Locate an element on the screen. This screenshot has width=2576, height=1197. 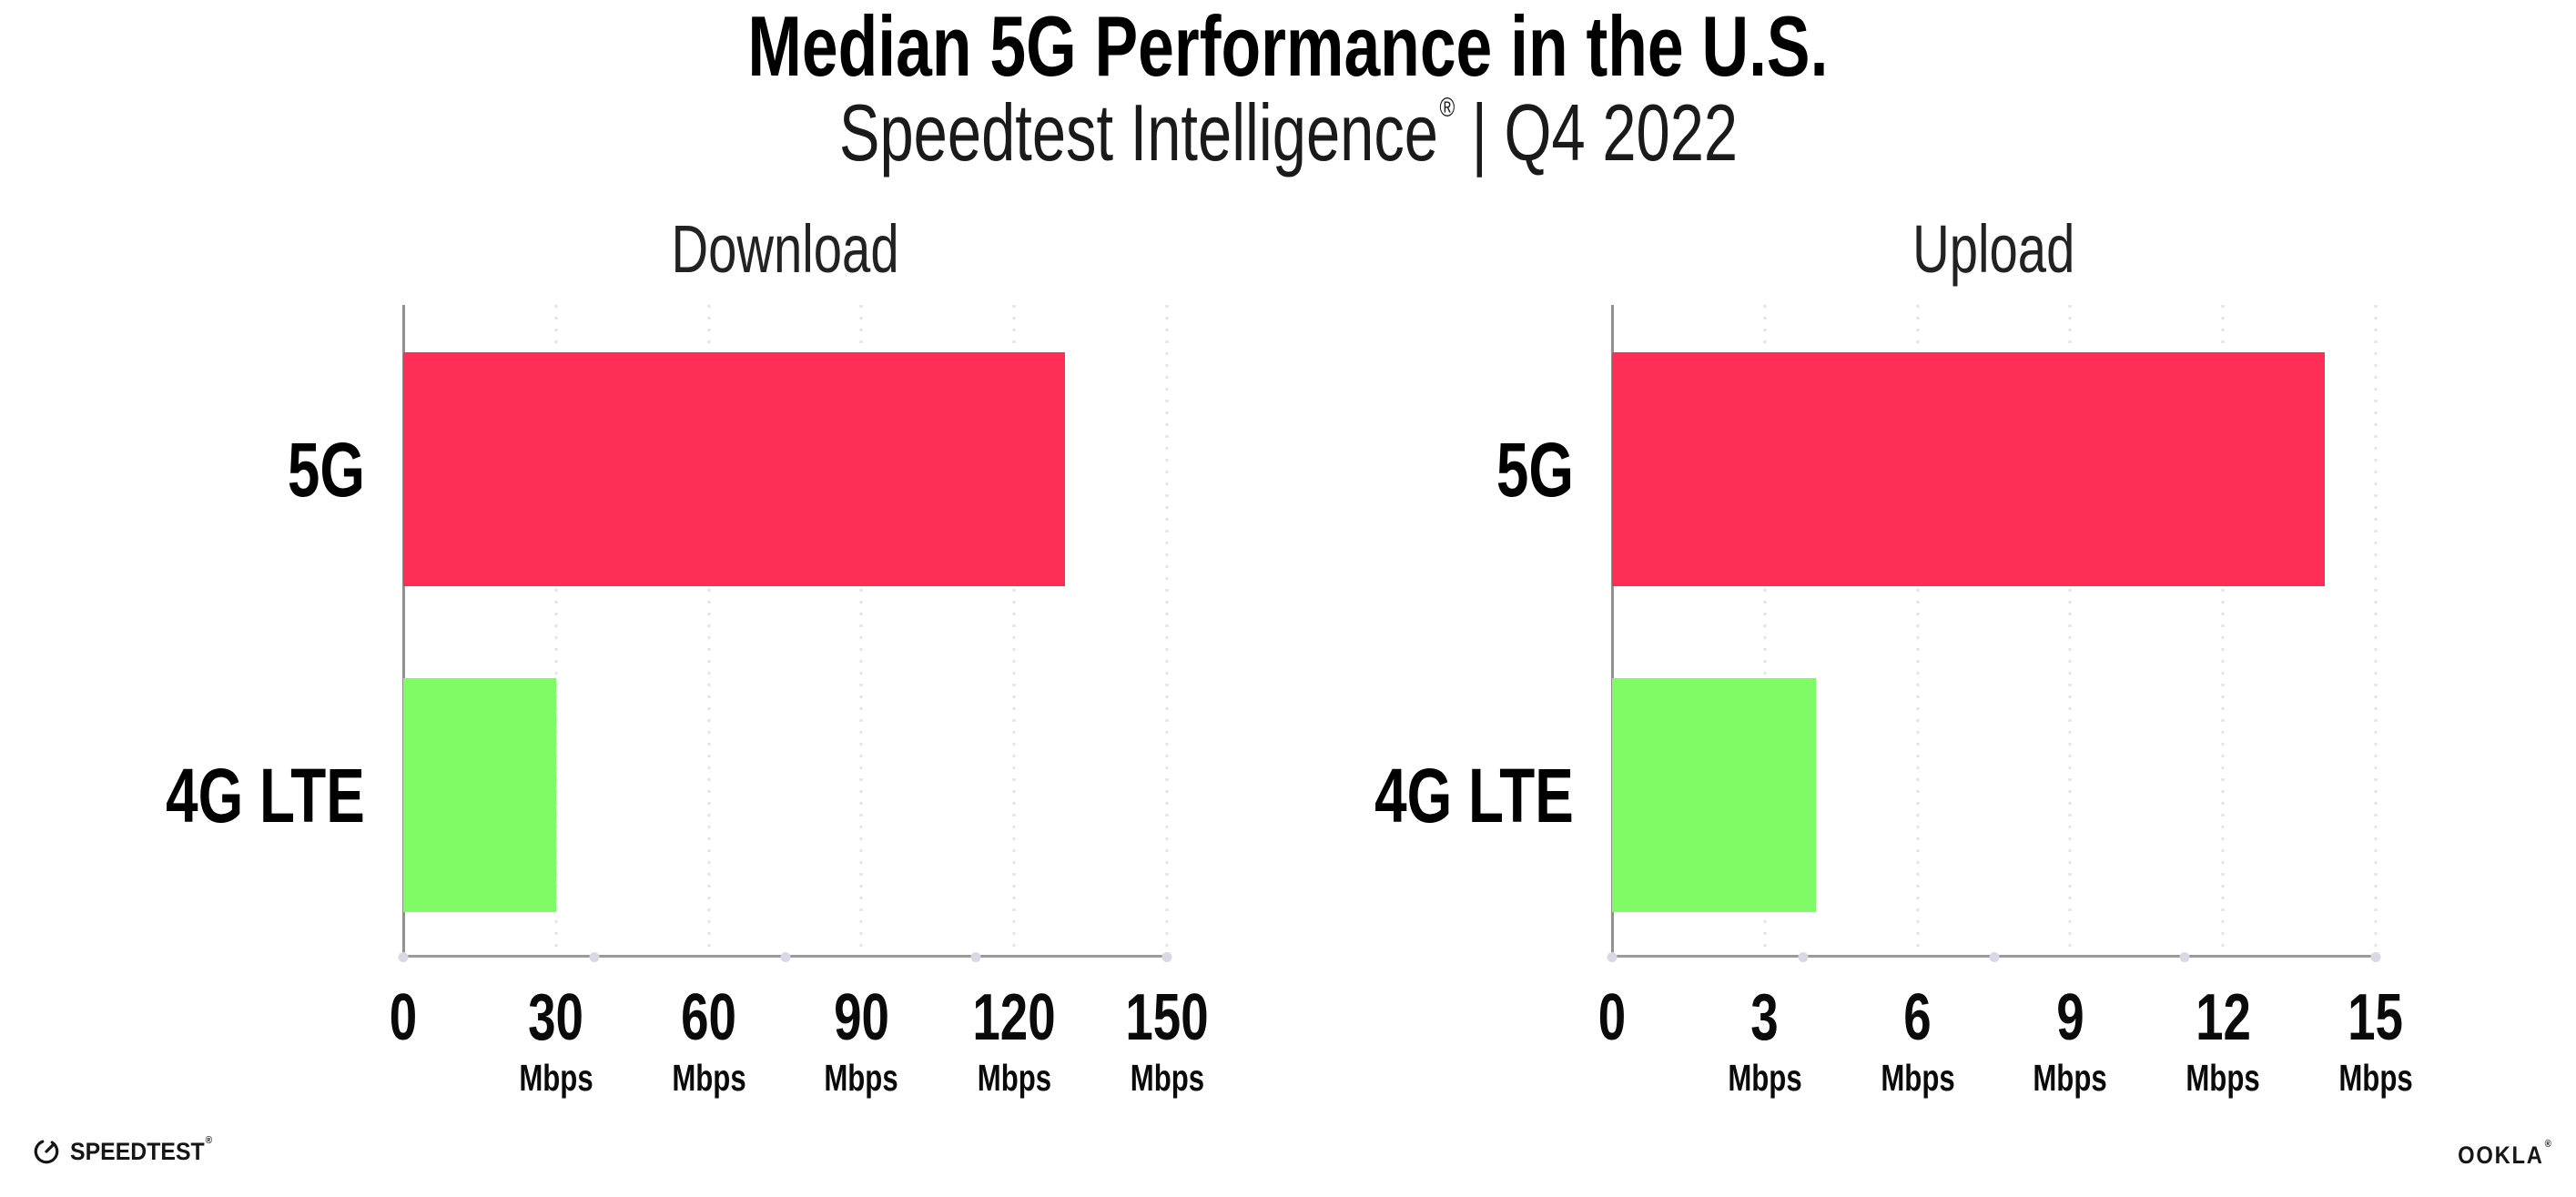
x-tick-30: 30 Mbps is located at coordinates (555, 1027).